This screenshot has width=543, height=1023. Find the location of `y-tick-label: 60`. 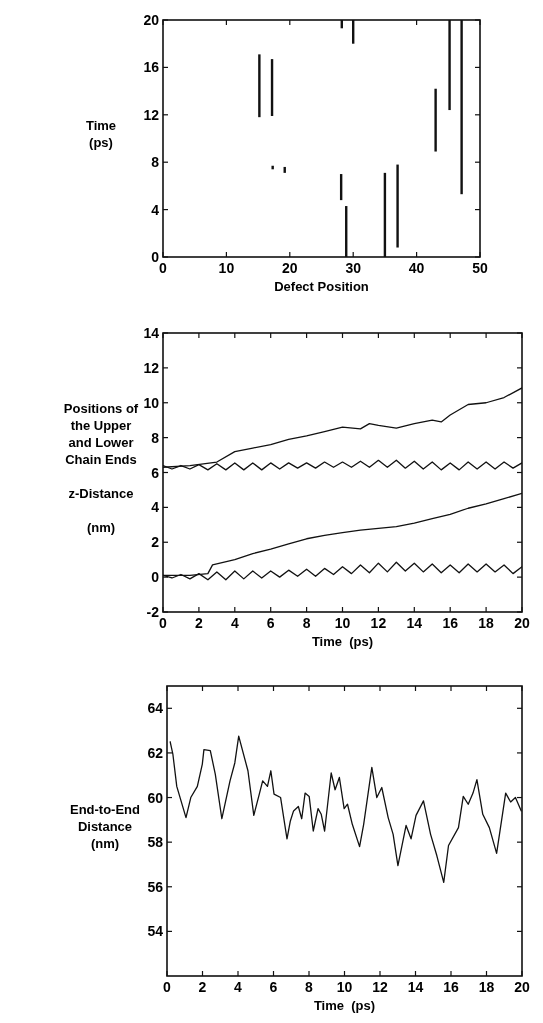

y-tick-label: 60 is located at coordinates (155, 797).